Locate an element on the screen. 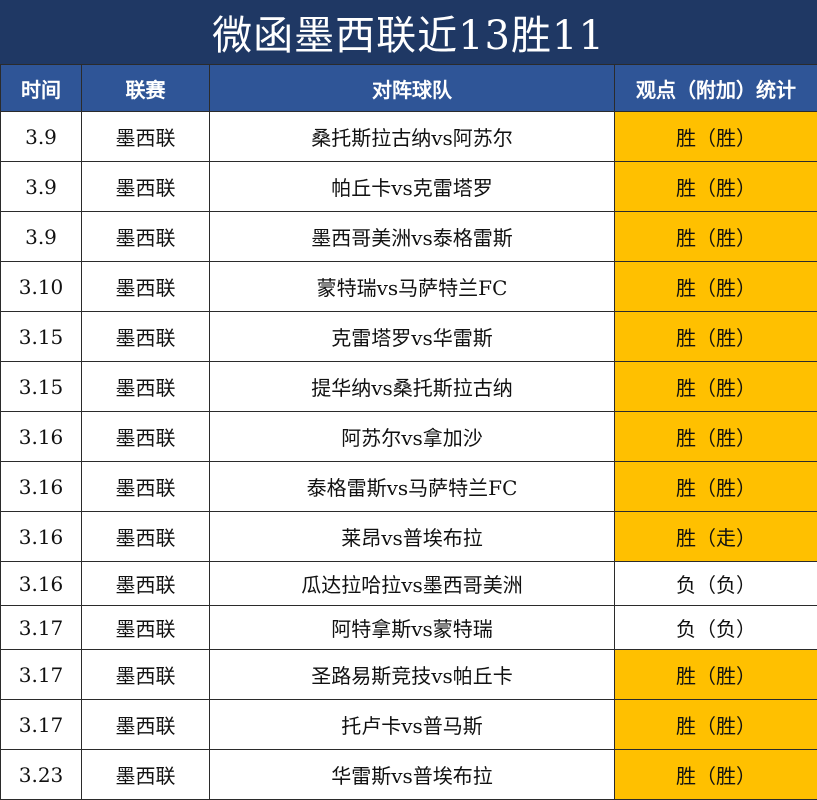  match-cell: 华雷斯vs普埃布拉 is located at coordinates (412, 775).